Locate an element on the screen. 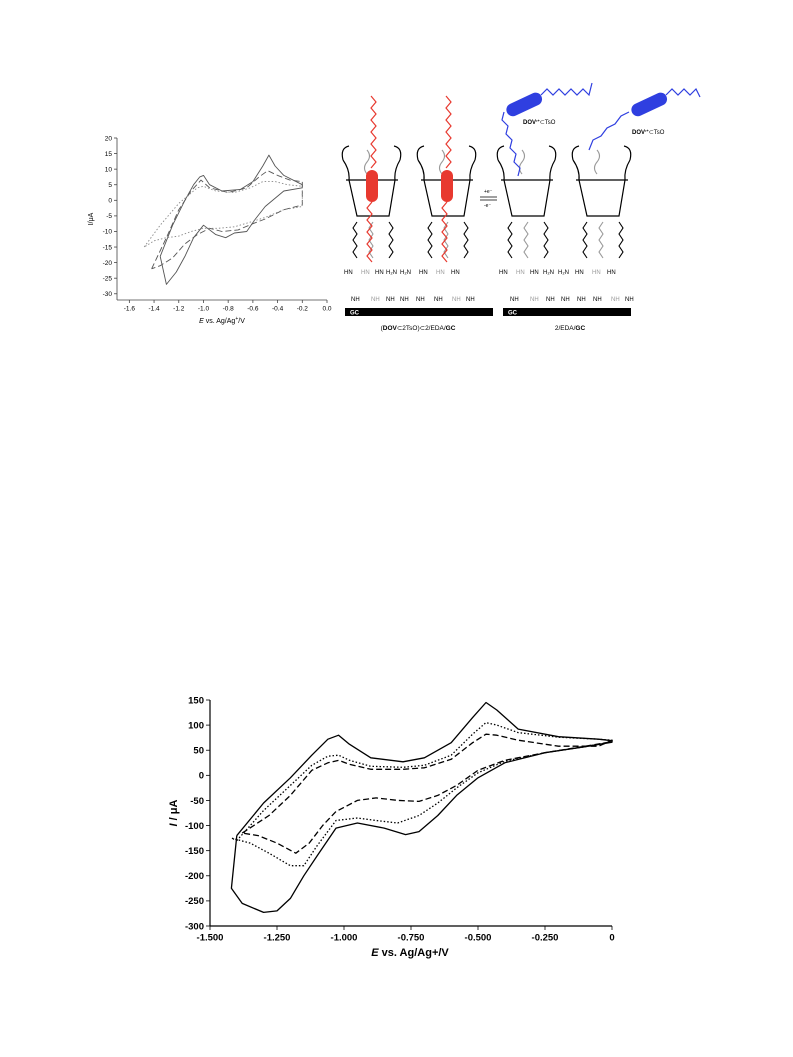  x-tick-label: 0 is located at coordinates (611, 938).